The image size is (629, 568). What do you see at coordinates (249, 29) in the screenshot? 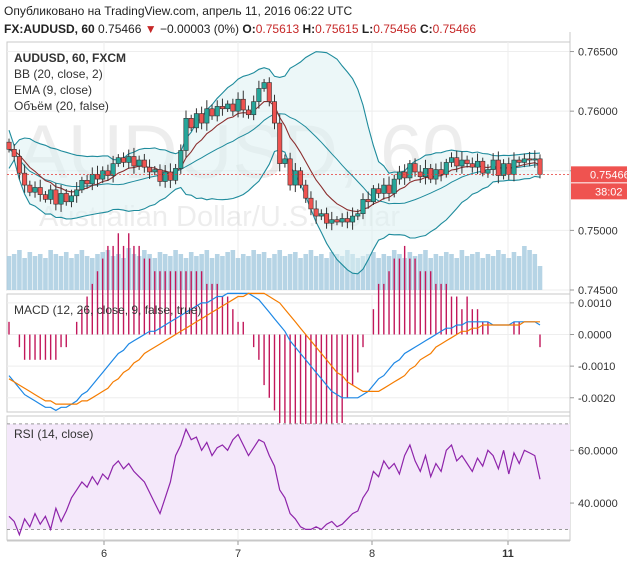
I see `open-label: O:` at bounding box center [249, 29].